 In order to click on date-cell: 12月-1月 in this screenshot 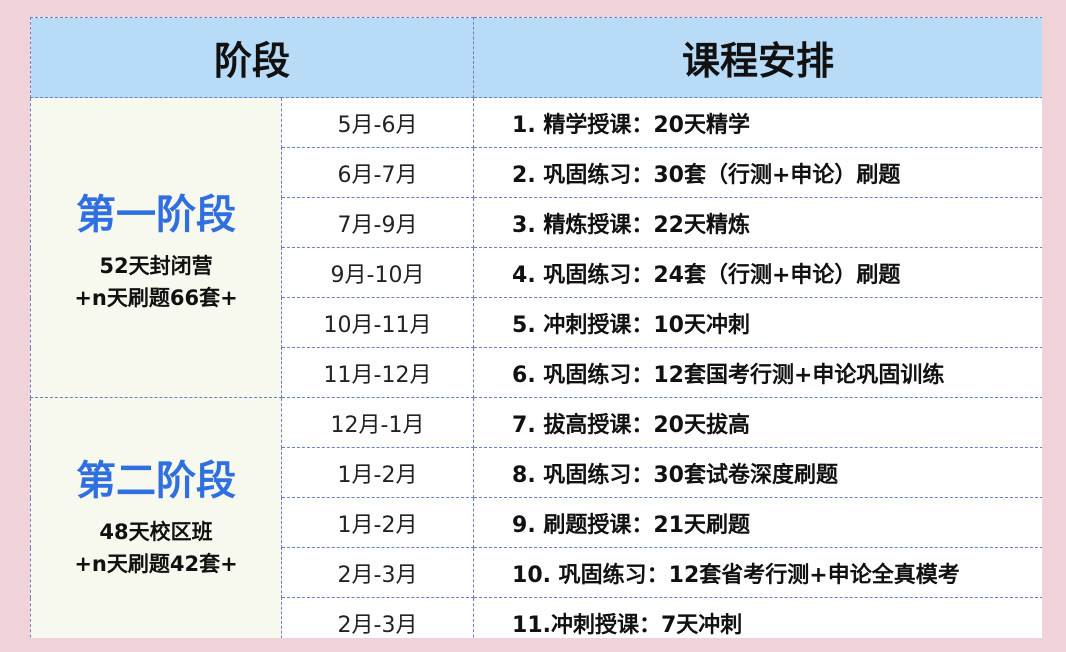, I will do `click(377, 422)`.